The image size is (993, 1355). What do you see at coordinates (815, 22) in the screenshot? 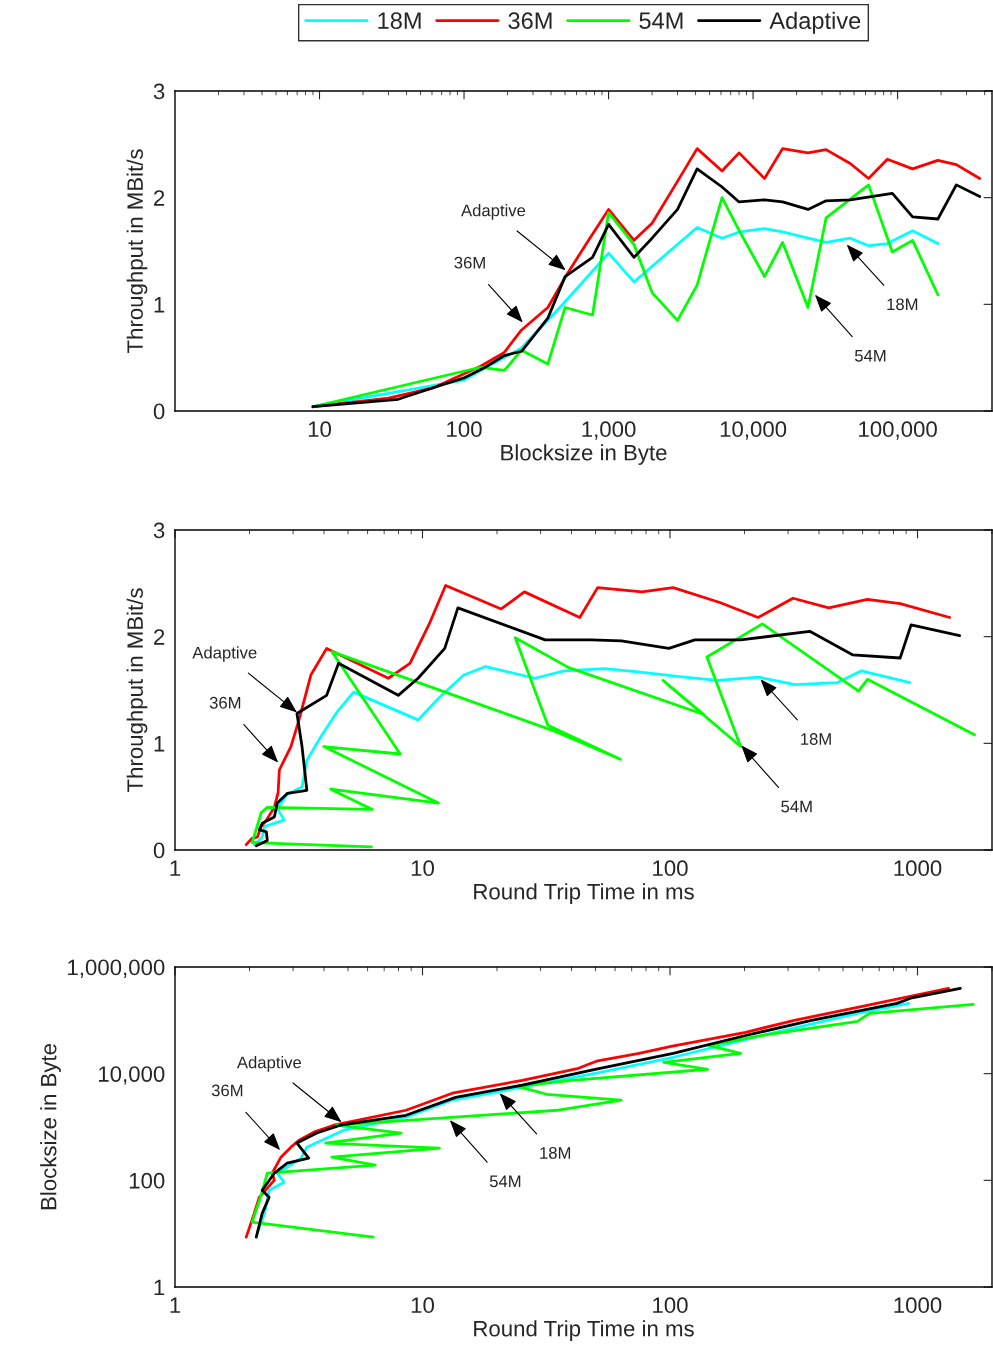
I see `legend-label: Adaptive` at bounding box center [815, 22].